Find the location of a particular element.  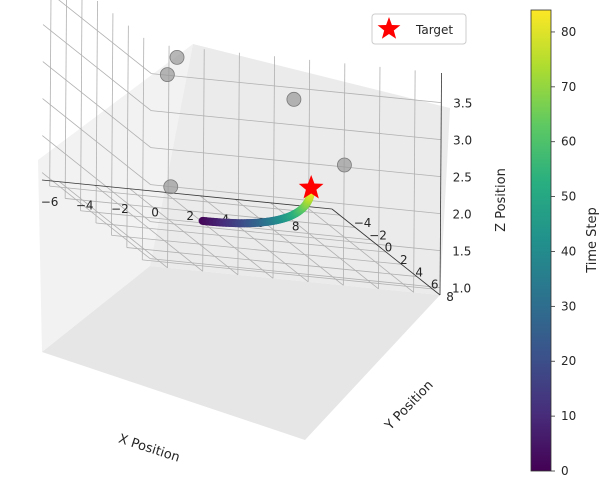

colorbar-tick-label: 10 is located at coordinates (568, 416).